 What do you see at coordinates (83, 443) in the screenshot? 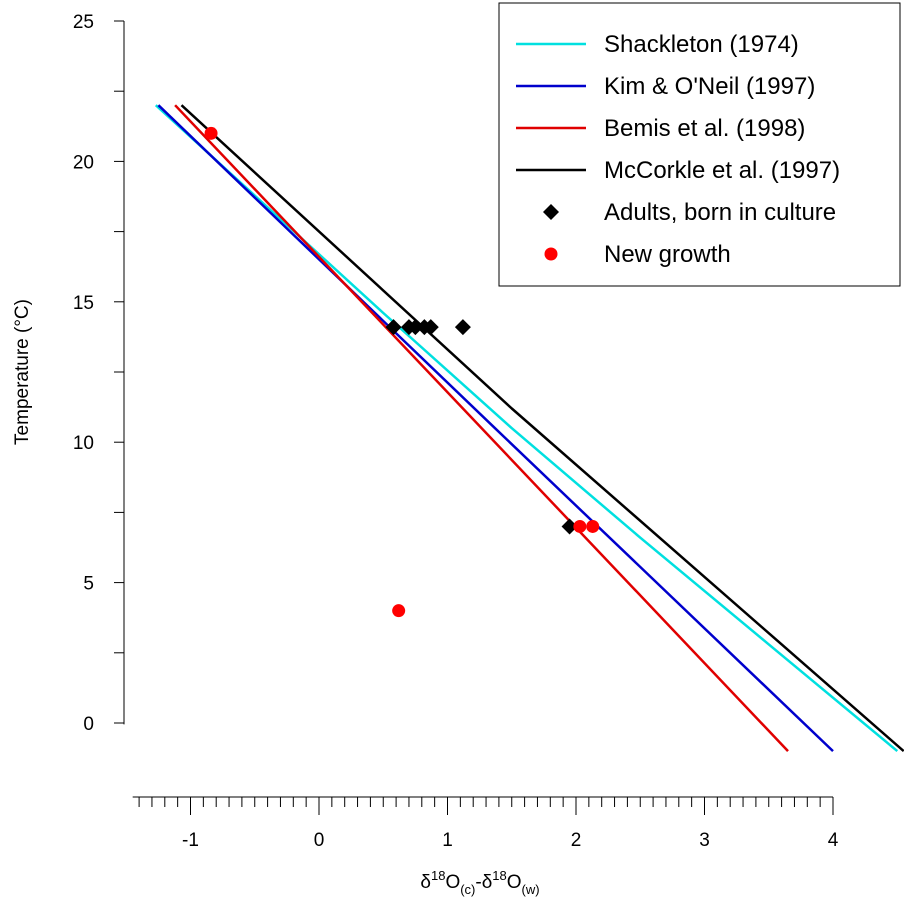
I see `y-tick-label: 10` at bounding box center [83, 443].